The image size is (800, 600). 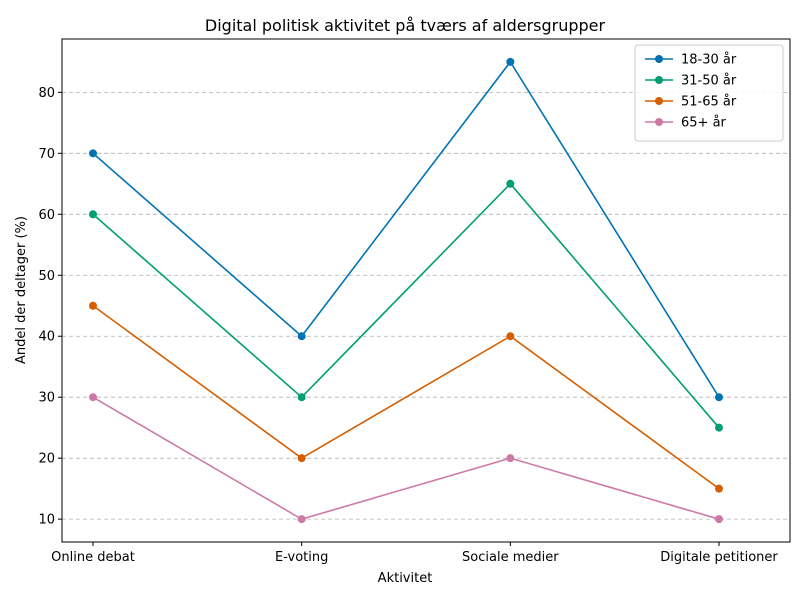 I want to click on y-tick-label: 20, so click(x=46, y=459).